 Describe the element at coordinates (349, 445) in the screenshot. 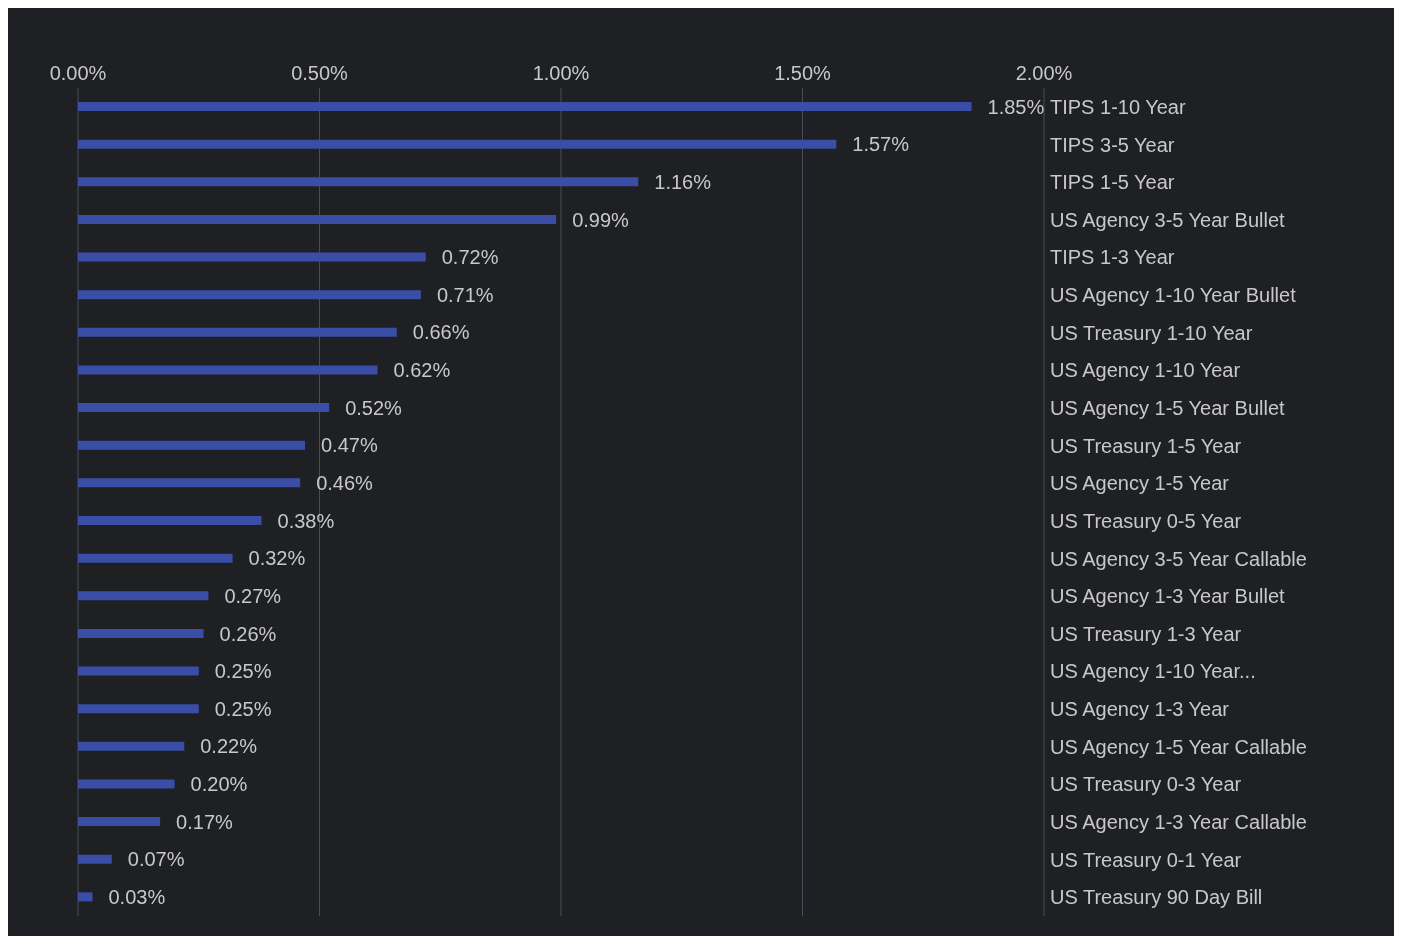

I see `data-label: 0.47%` at that location.